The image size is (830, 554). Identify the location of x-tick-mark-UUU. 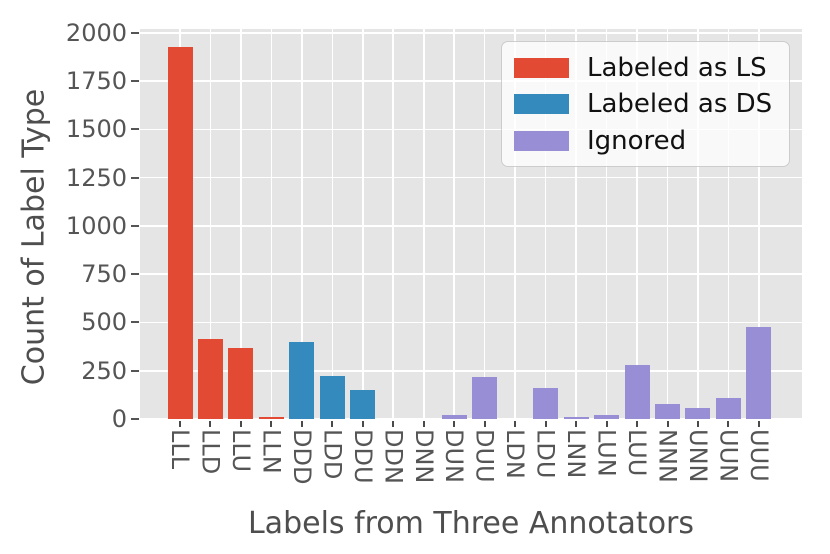
(758, 424).